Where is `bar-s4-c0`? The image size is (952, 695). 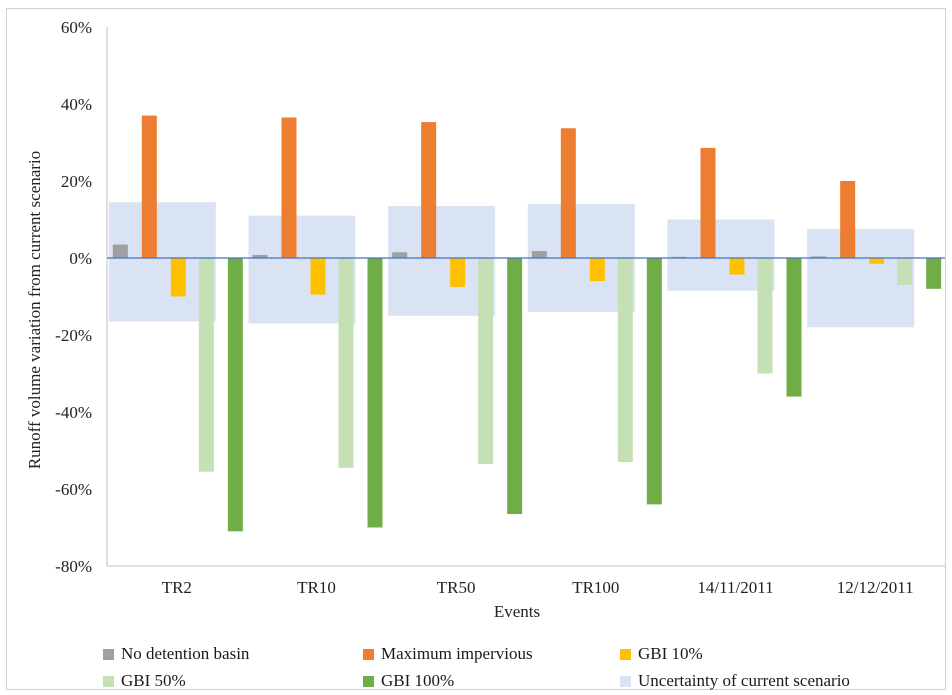 bar-s4-c0 is located at coordinates (235, 395).